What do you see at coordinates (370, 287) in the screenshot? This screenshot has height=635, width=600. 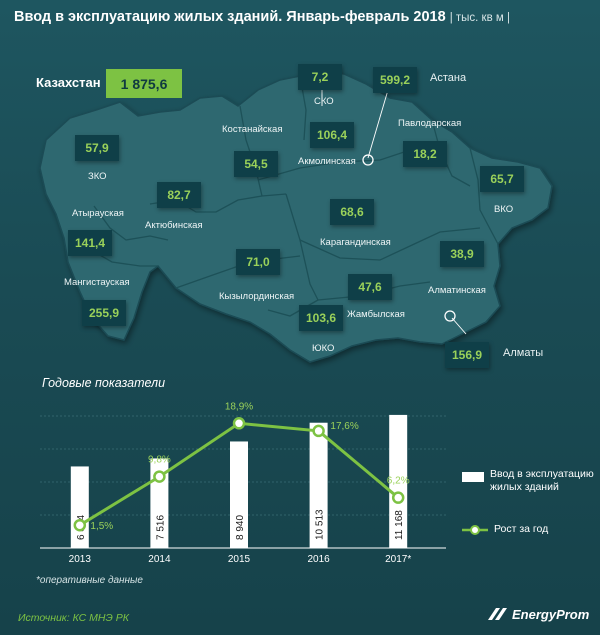 I see `value-zhambyl: 47,6` at bounding box center [370, 287].